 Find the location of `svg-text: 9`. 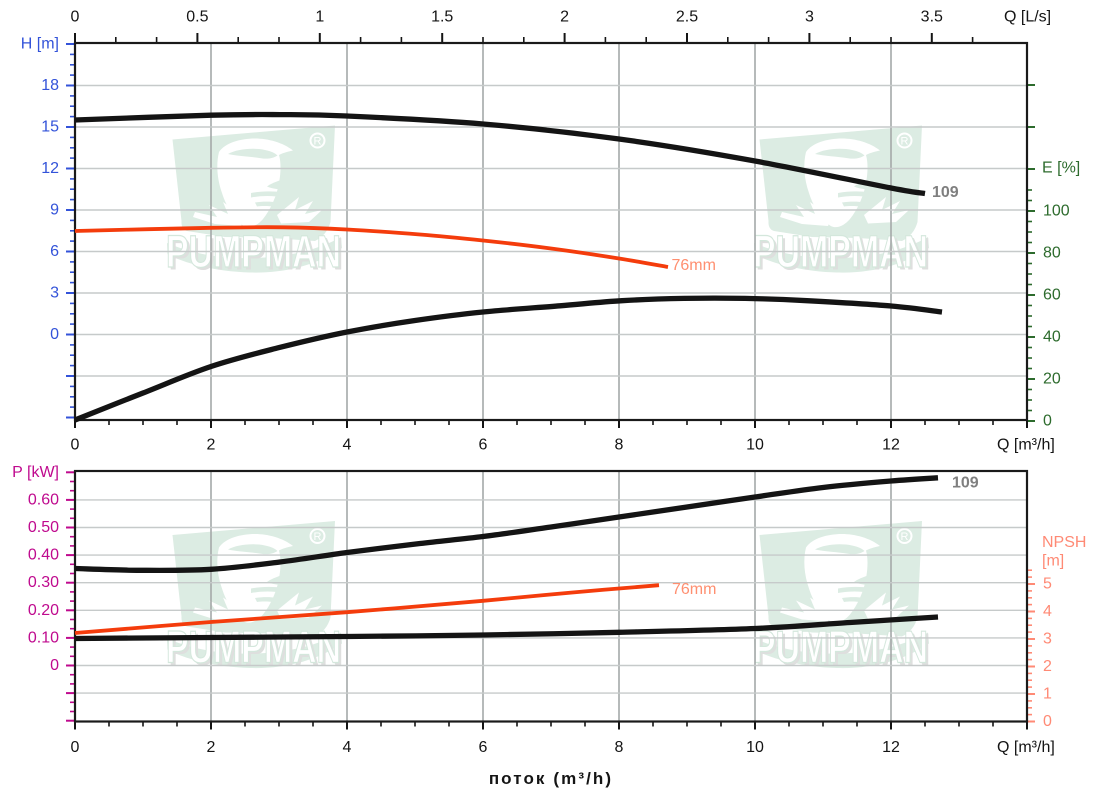

svg-text: 9 is located at coordinates (54, 210).